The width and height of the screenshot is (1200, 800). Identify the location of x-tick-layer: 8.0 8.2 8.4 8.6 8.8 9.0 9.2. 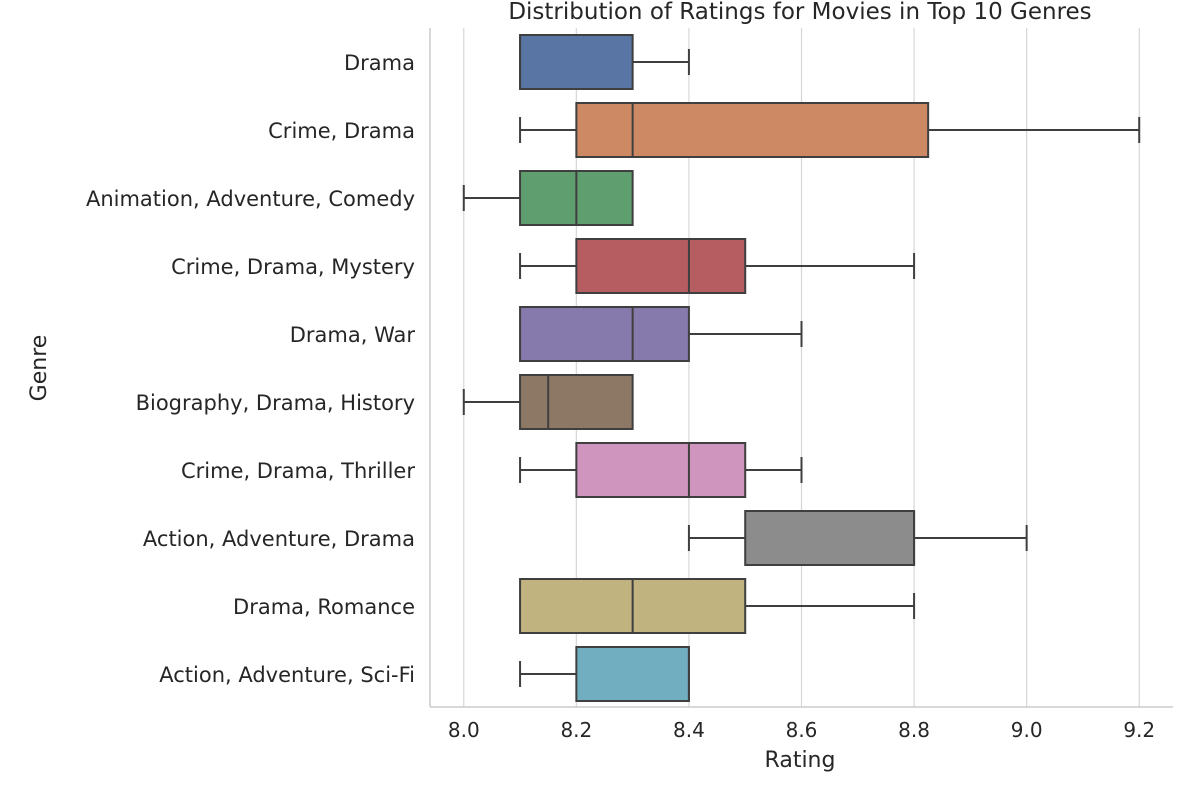
(801, 730).